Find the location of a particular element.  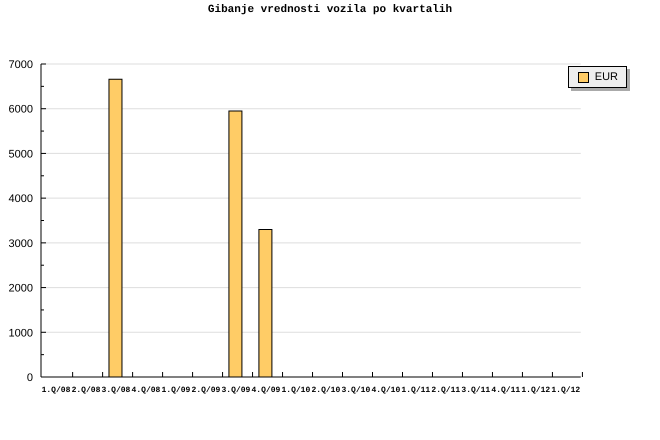

x-tick-label: 4.Q/11 is located at coordinates (505, 390).